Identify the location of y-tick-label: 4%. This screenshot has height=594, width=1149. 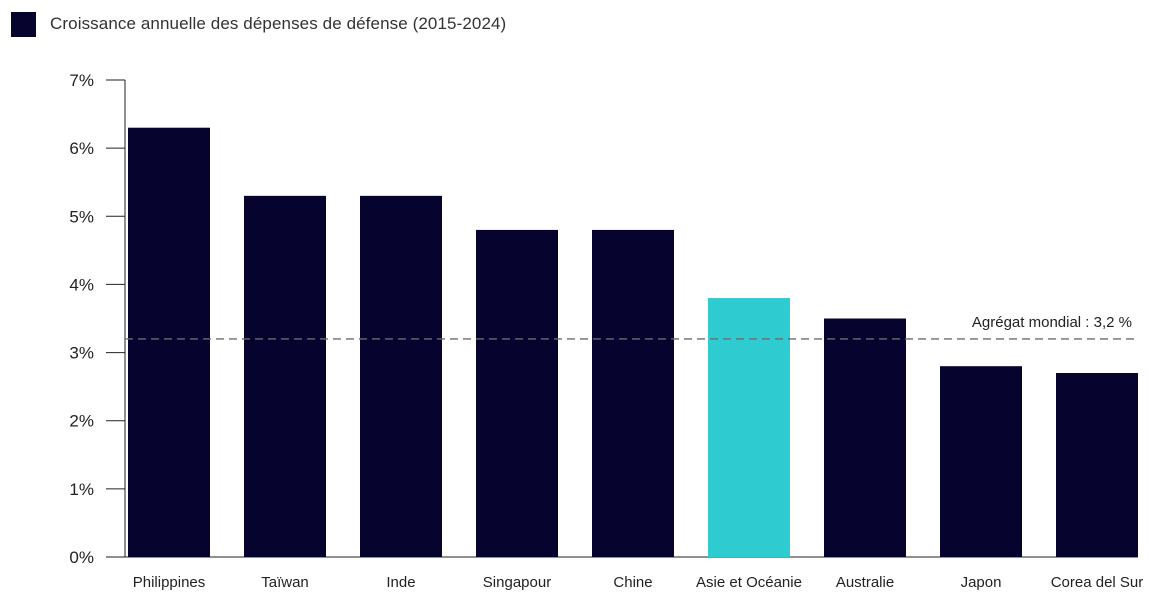
(81, 284).